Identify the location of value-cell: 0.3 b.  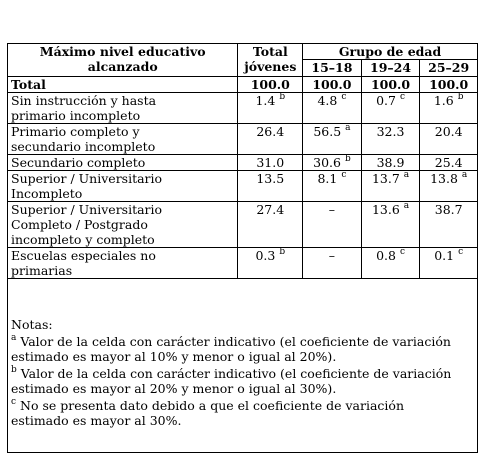
(270, 263).